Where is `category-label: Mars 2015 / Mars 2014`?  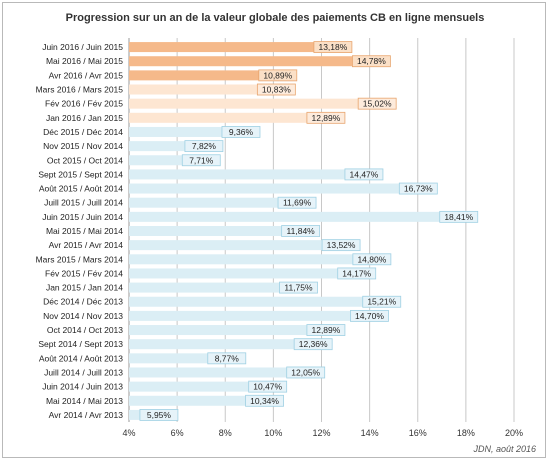 category-label: Mars 2015 / Mars 2014 is located at coordinates (80, 259).